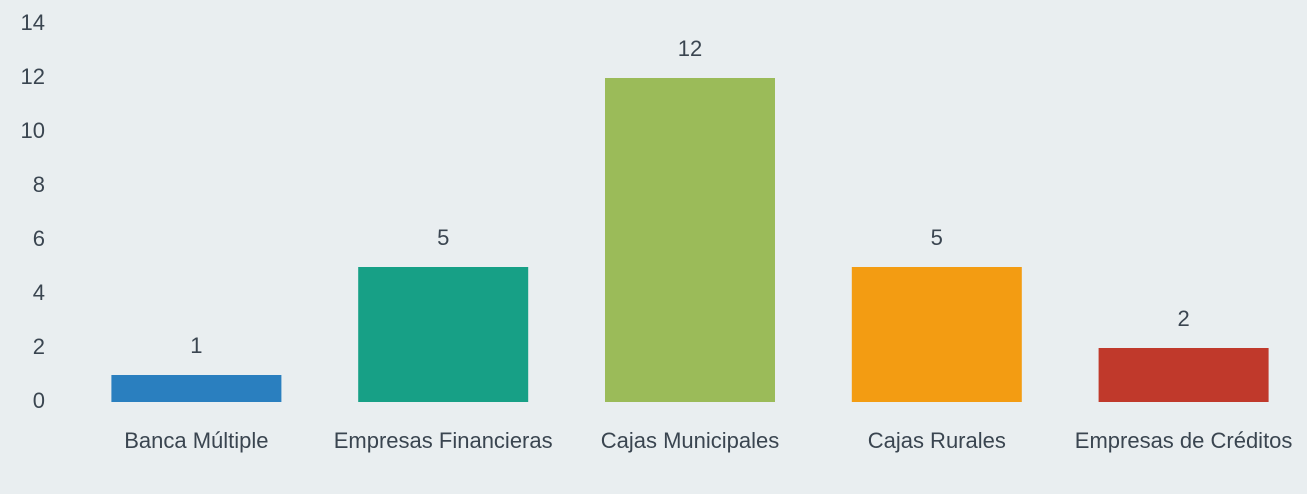 The width and height of the screenshot is (1307, 494). Describe the element at coordinates (690, 440) in the screenshot. I see `x-tick-label: Cajas Municipales` at that location.